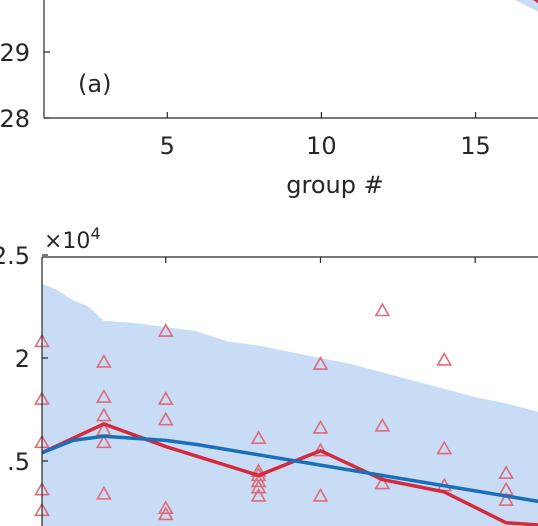 The image size is (538, 526). I want to click on exponent-label: ×10⁴, so click(72, 239).